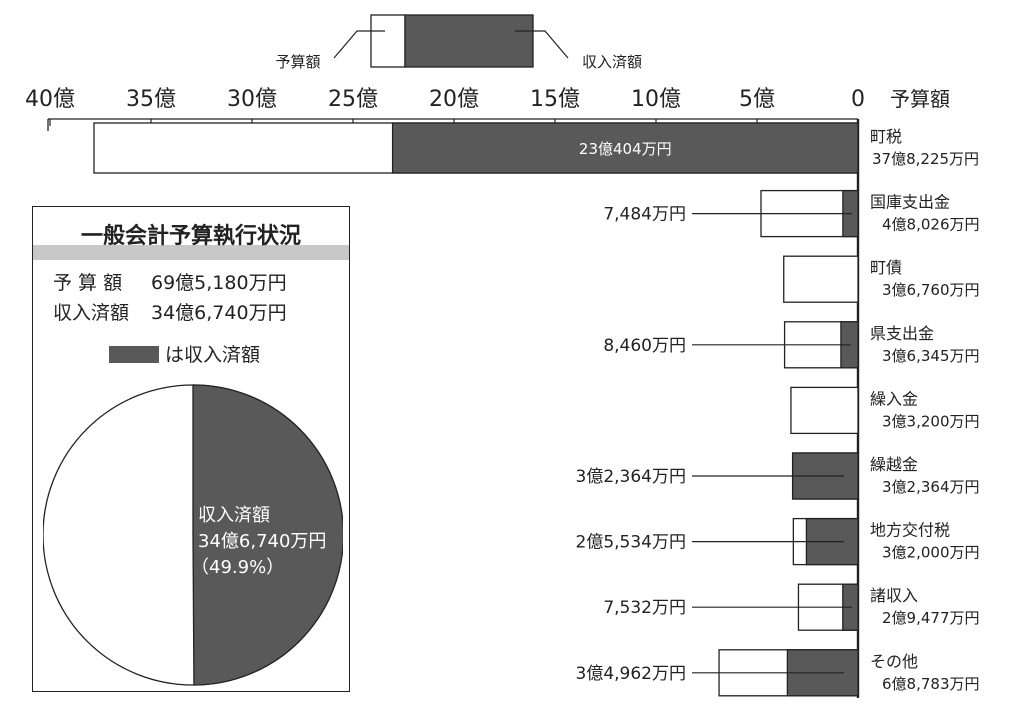  What do you see at coordinates (931, 356) in the screenshot?
I see `category-budget-label: 3億6,345万円` at bounding box center [931, 356].